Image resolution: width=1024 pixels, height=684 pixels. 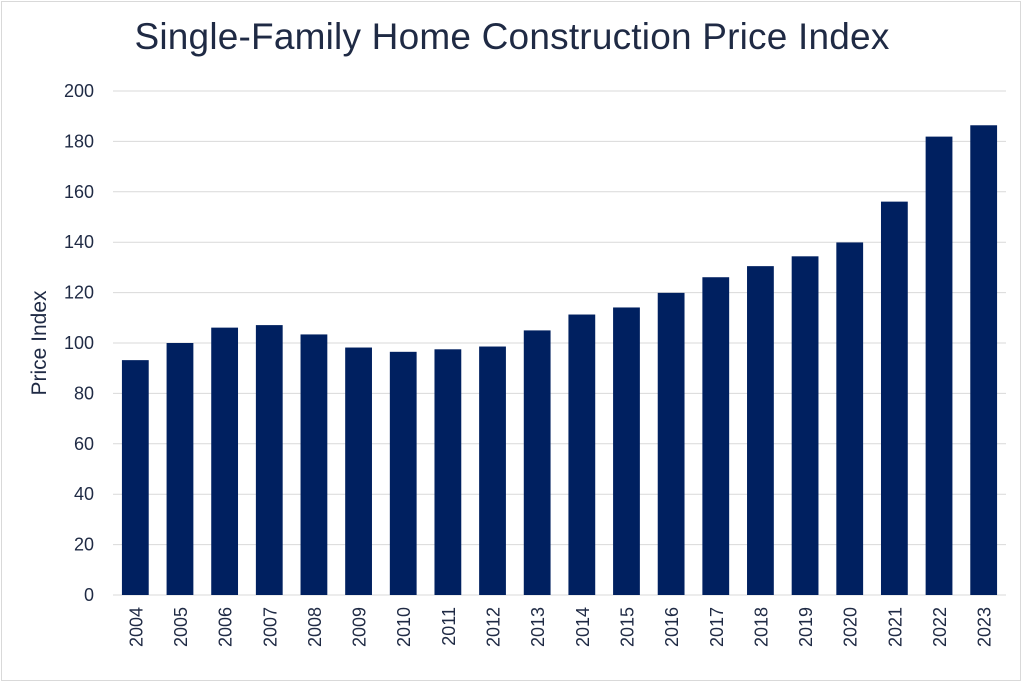 I want to click on x-tick-label: 2022, so click(x=940, y=627).